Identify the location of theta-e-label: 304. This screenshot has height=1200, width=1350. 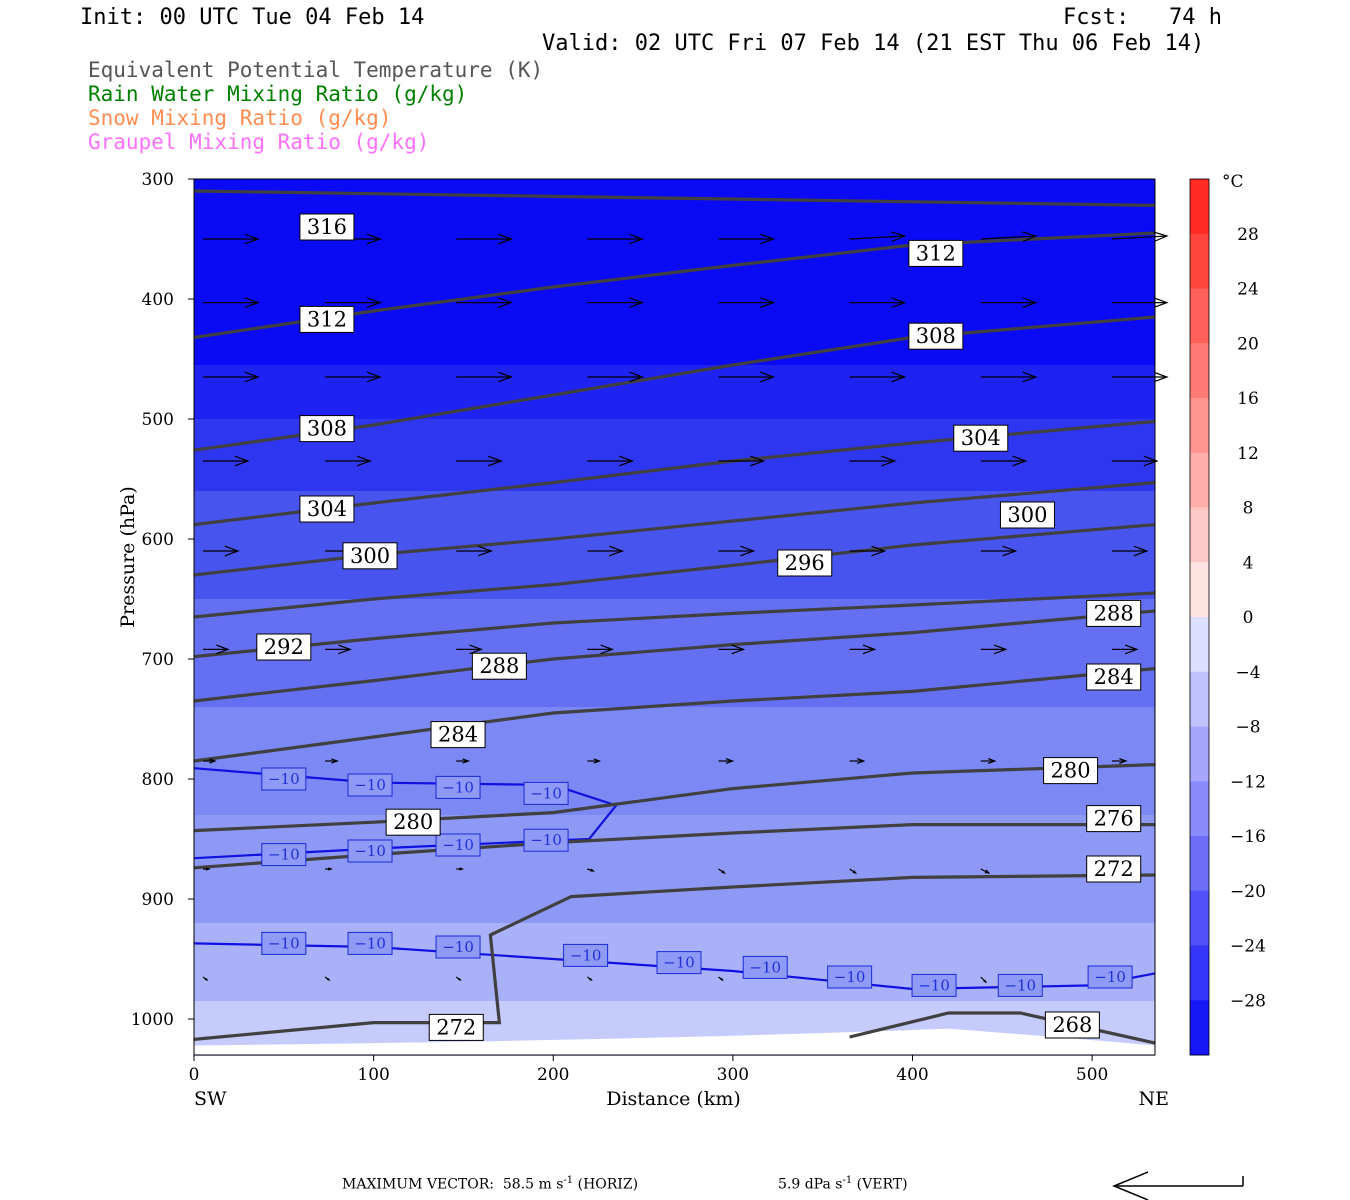
(981, 438).